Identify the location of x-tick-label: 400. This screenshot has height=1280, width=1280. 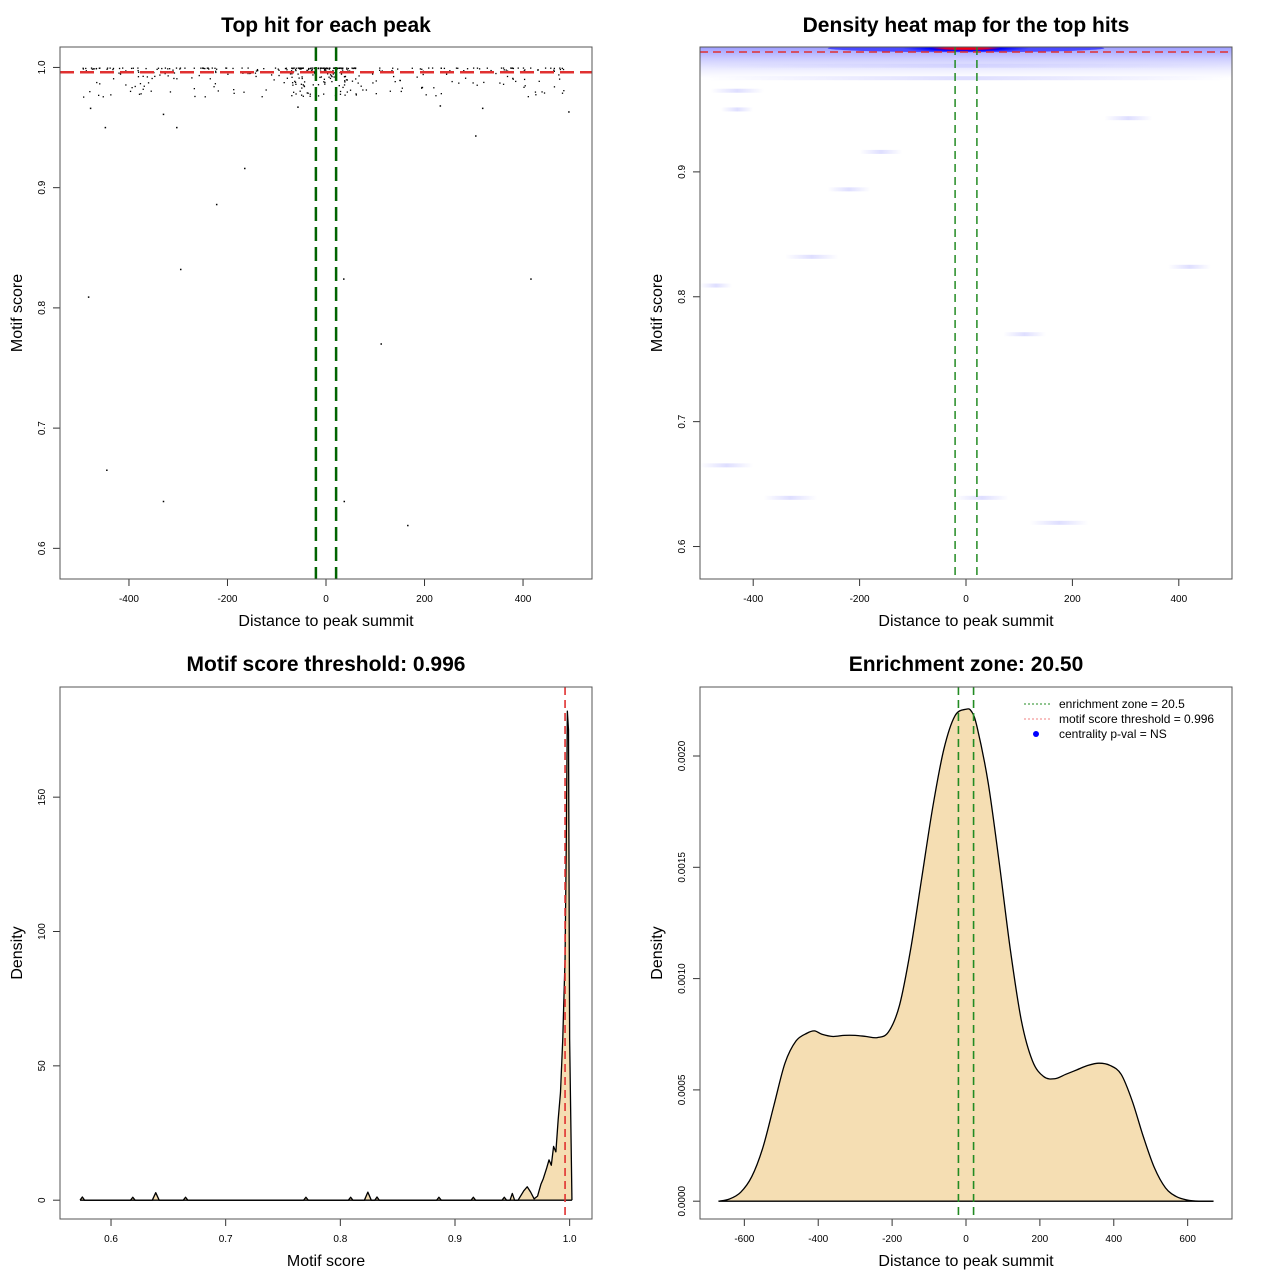
(1178, 599).